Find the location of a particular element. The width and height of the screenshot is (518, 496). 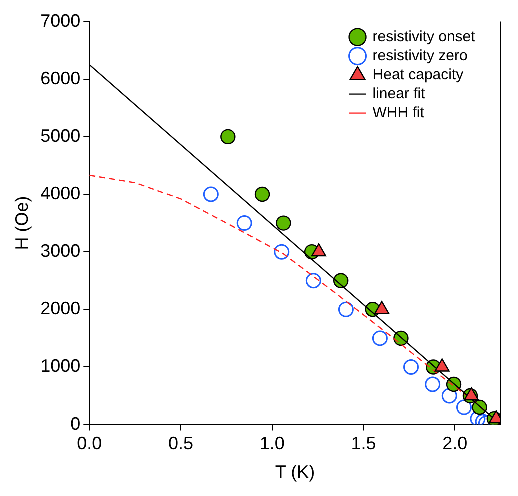

y-axis-title: H (Oe) is located at coordinates (22, 223).